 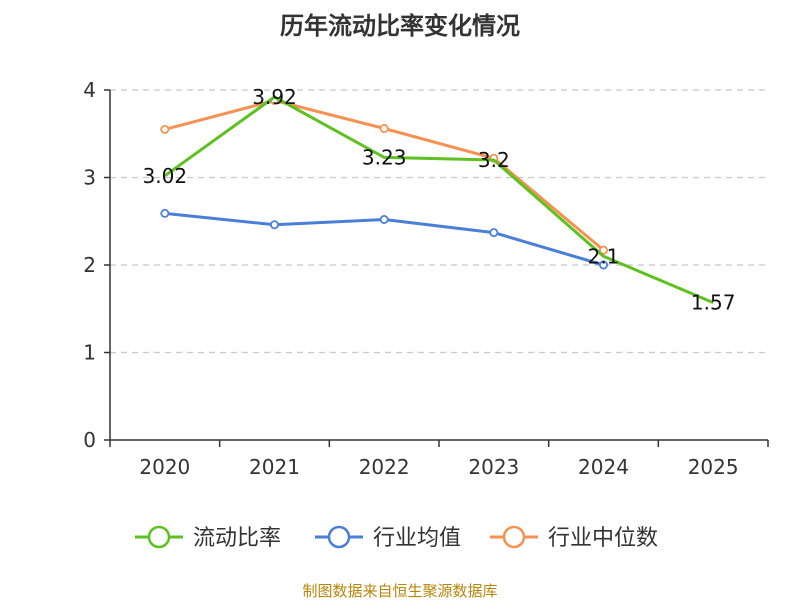 What do you see at coordinates (89, 440) in the screenshot?
I see `y-tick-label: 0` at bounding box center [89, 440].